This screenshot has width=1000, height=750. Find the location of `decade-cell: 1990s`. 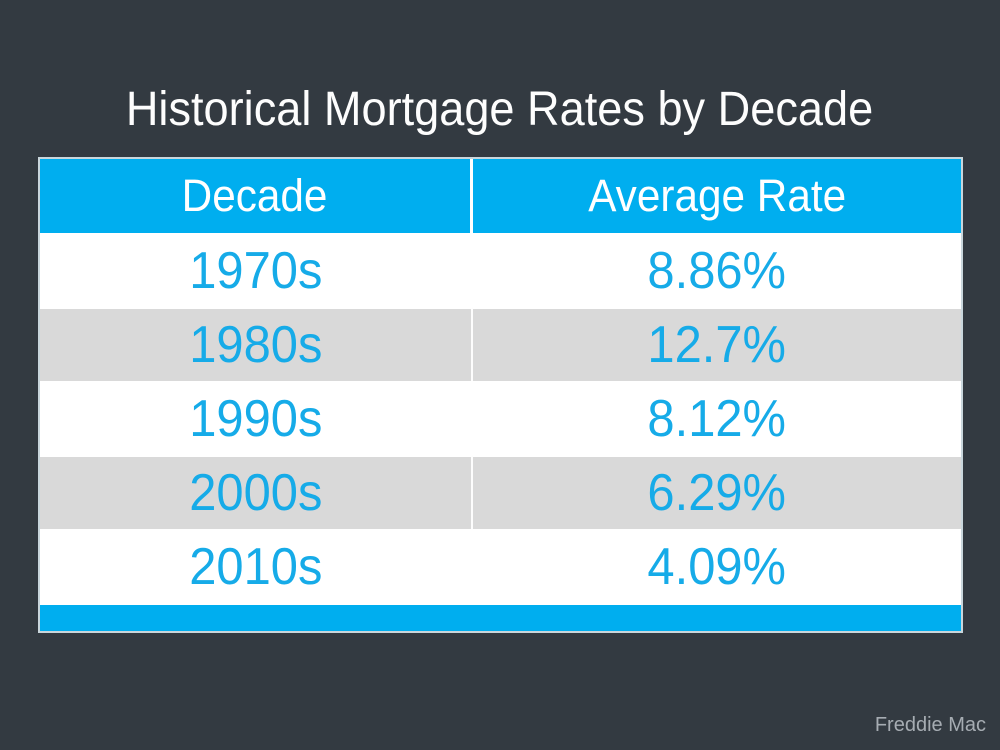

decade-cell: 1990s is located at coordinates (256, 418).